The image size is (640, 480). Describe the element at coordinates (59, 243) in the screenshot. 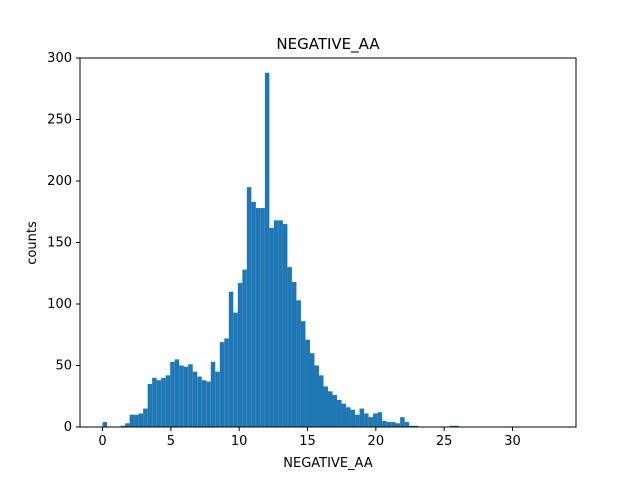

I see `y-tick-label: 150` at that location.